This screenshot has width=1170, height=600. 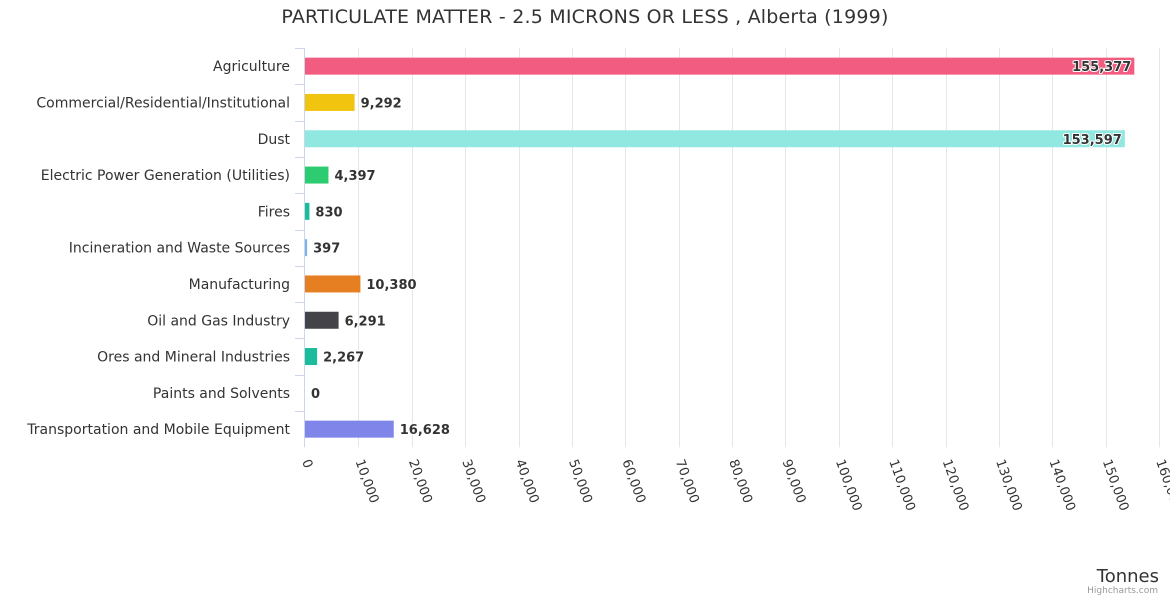 I want to click on category-label: Oil and Gas Industry, so click(x=218, y=321).